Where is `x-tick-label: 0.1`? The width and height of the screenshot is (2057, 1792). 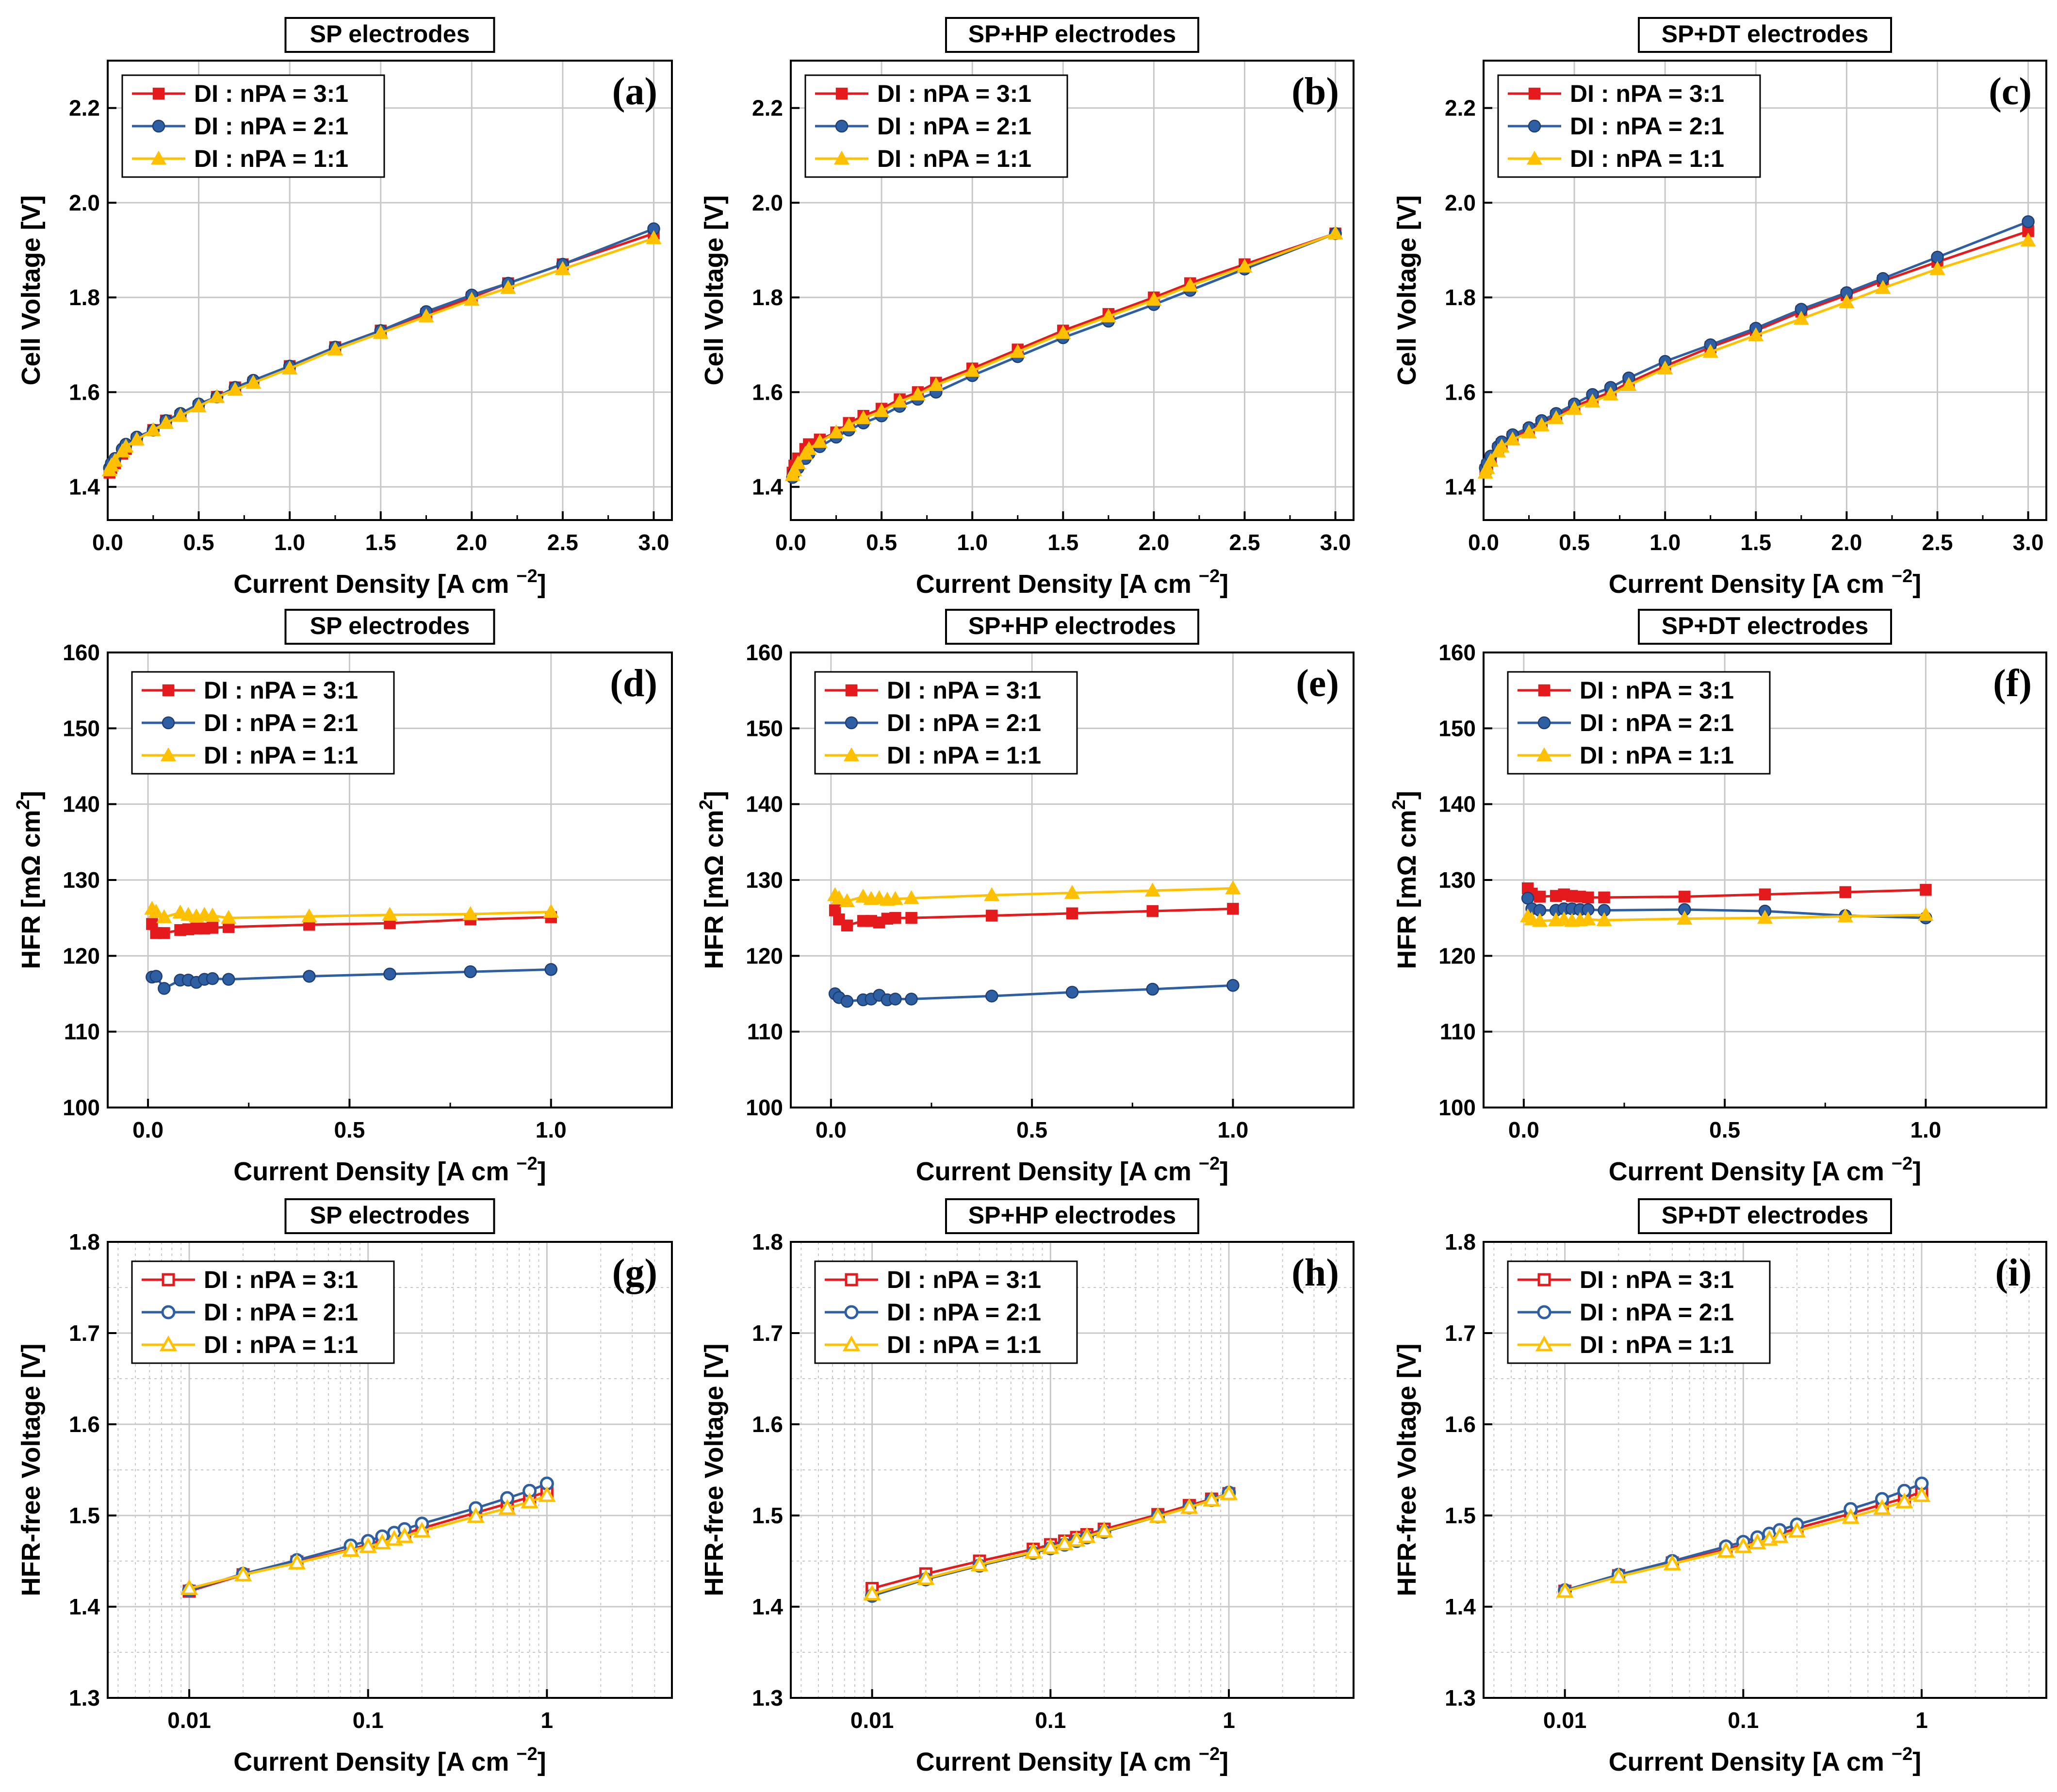 x-tick-label: 0.1 is located at coordinates (1744, 1720).